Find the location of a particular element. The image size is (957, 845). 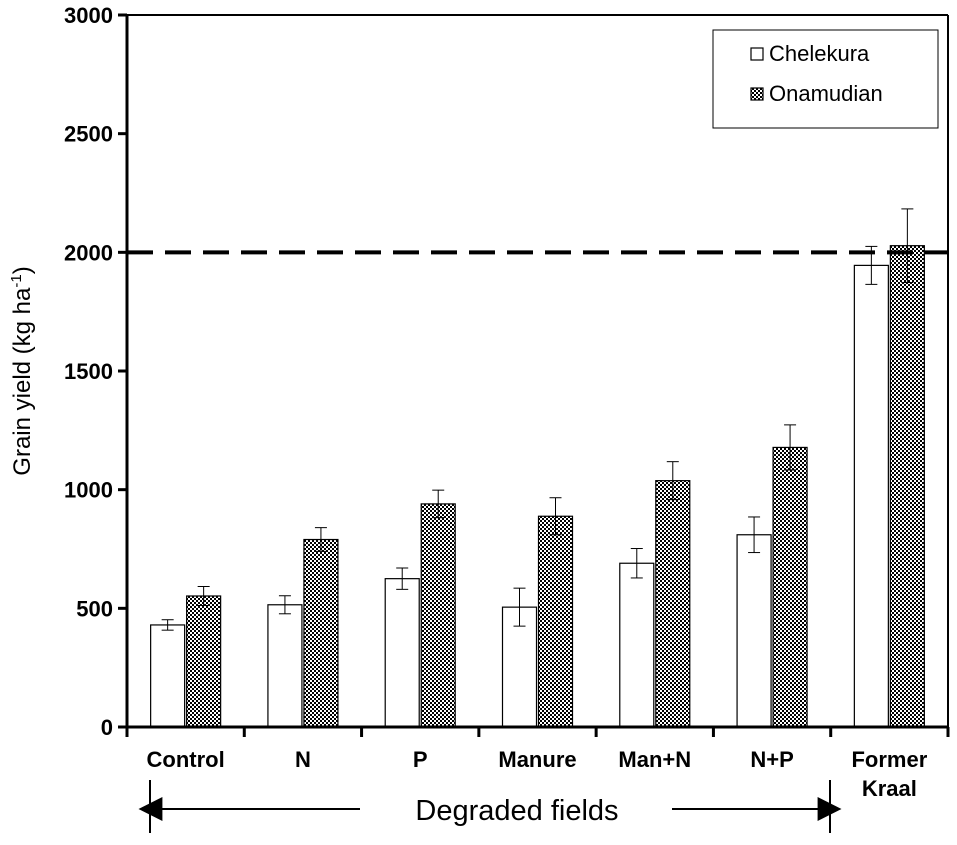

y-tick-label: 2500 is located at coordinates (88, 134).